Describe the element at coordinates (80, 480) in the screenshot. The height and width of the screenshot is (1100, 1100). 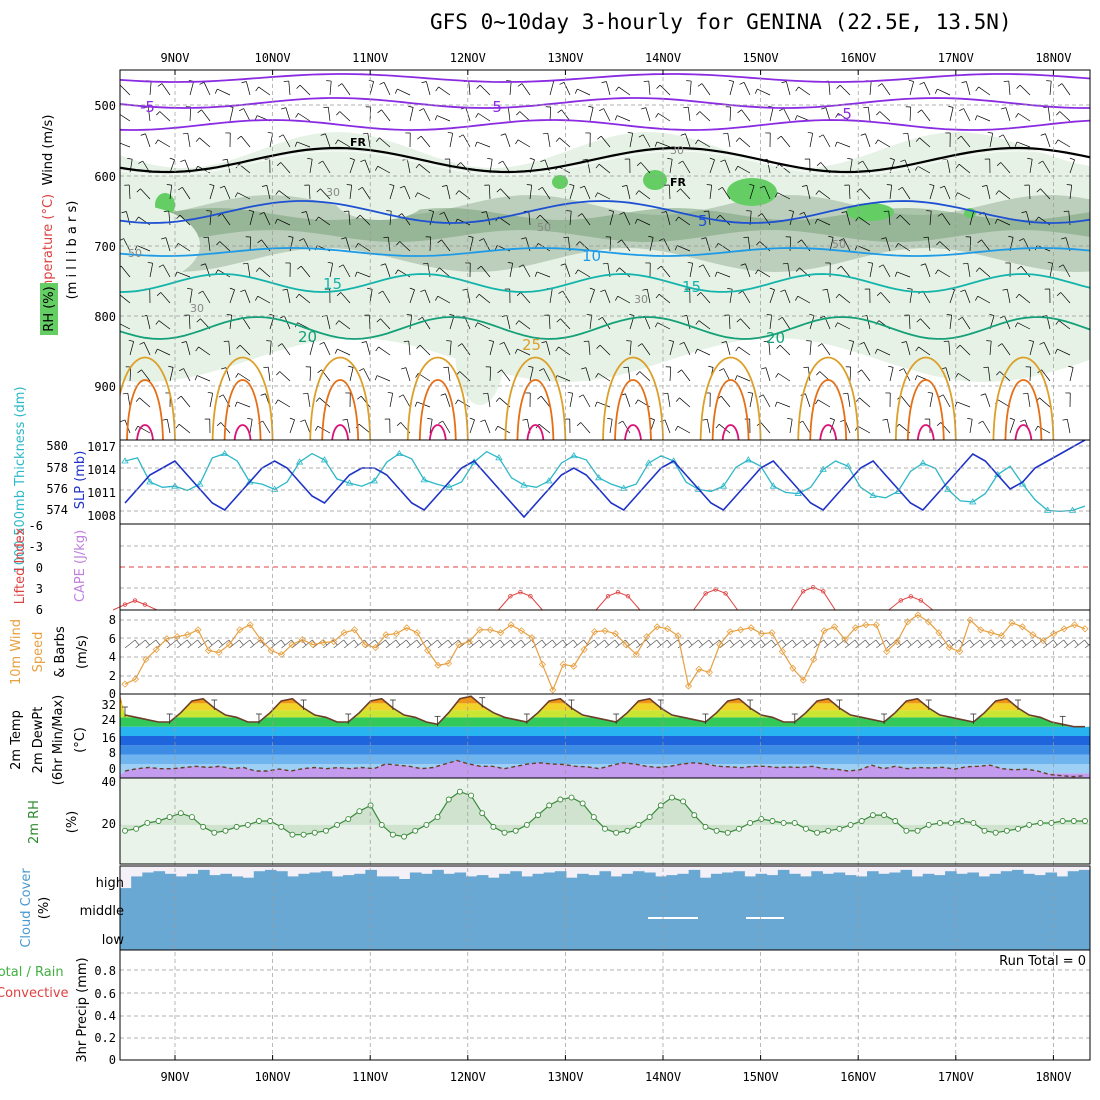
I see `axis-slp: SLP (mb)` at that location.